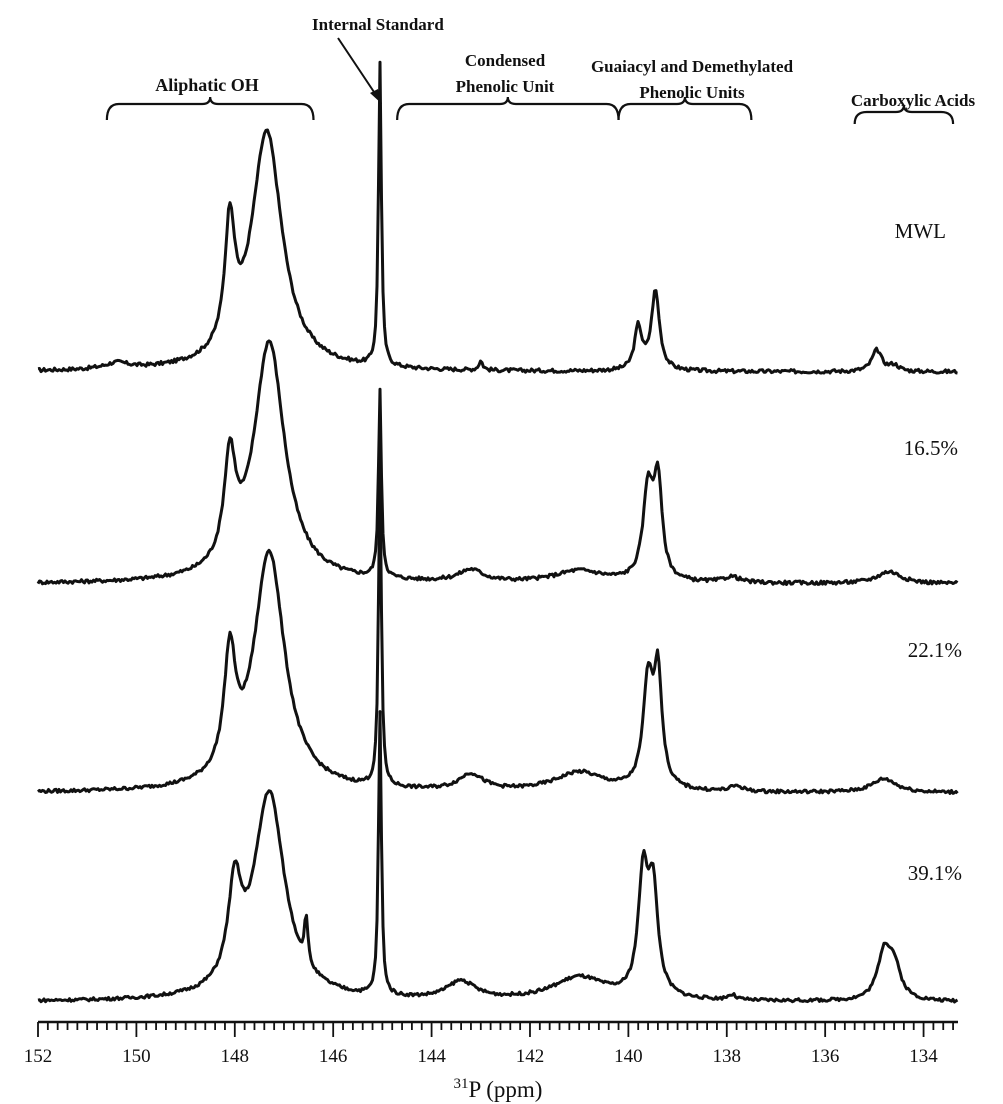 This screenshot has width=1003, height=1104. I want to click on x-tick-label: 136, so click(825, 1056).